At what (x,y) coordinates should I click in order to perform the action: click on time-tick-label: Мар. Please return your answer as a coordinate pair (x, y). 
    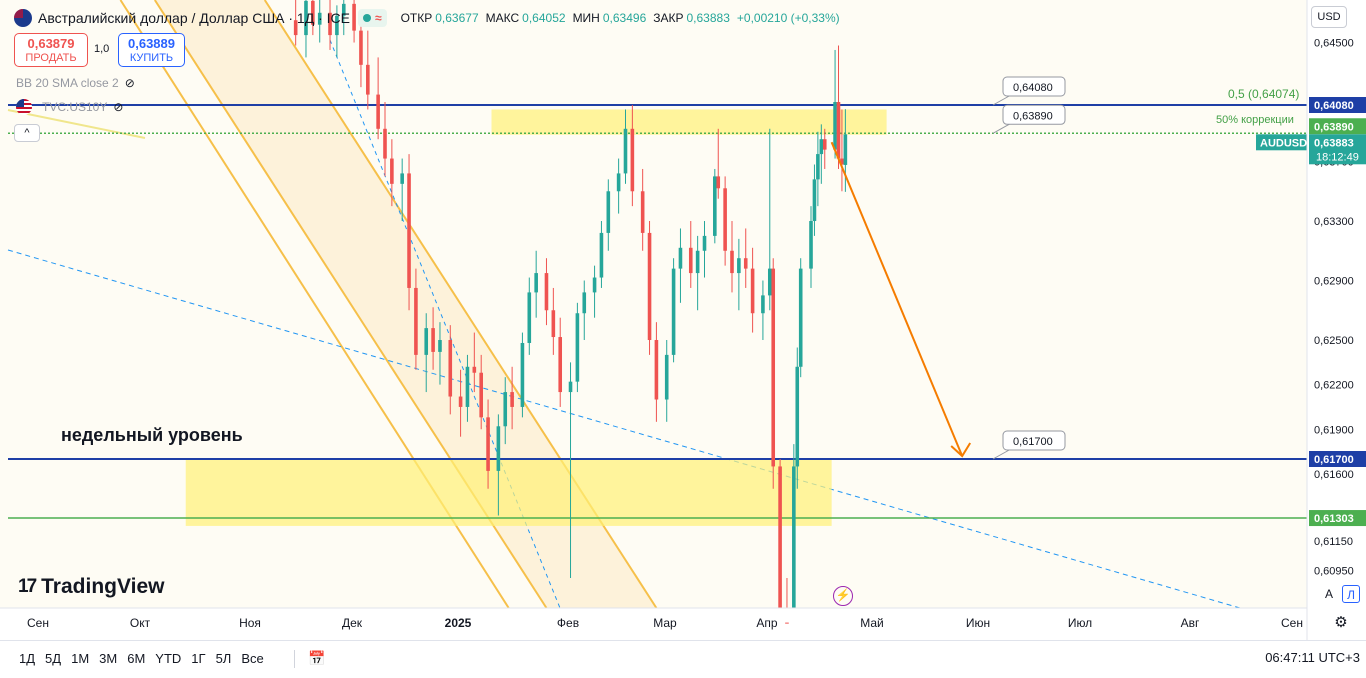
    Looking at the image, I should click on (665, 623).